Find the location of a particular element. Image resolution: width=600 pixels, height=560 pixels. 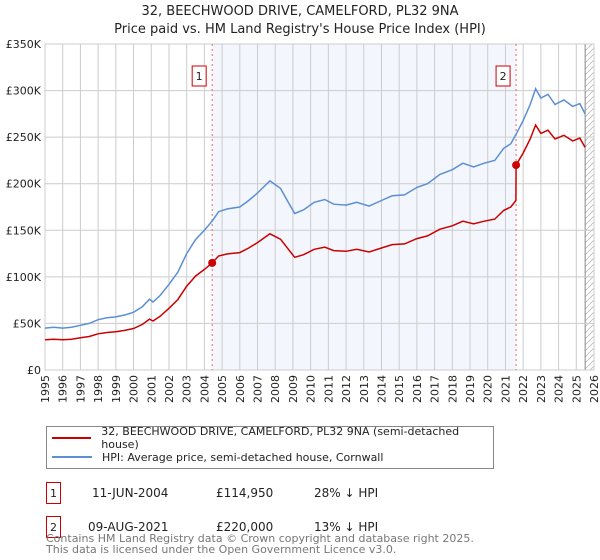

y-tick-label: £0 is located at coordinates (34, 370).